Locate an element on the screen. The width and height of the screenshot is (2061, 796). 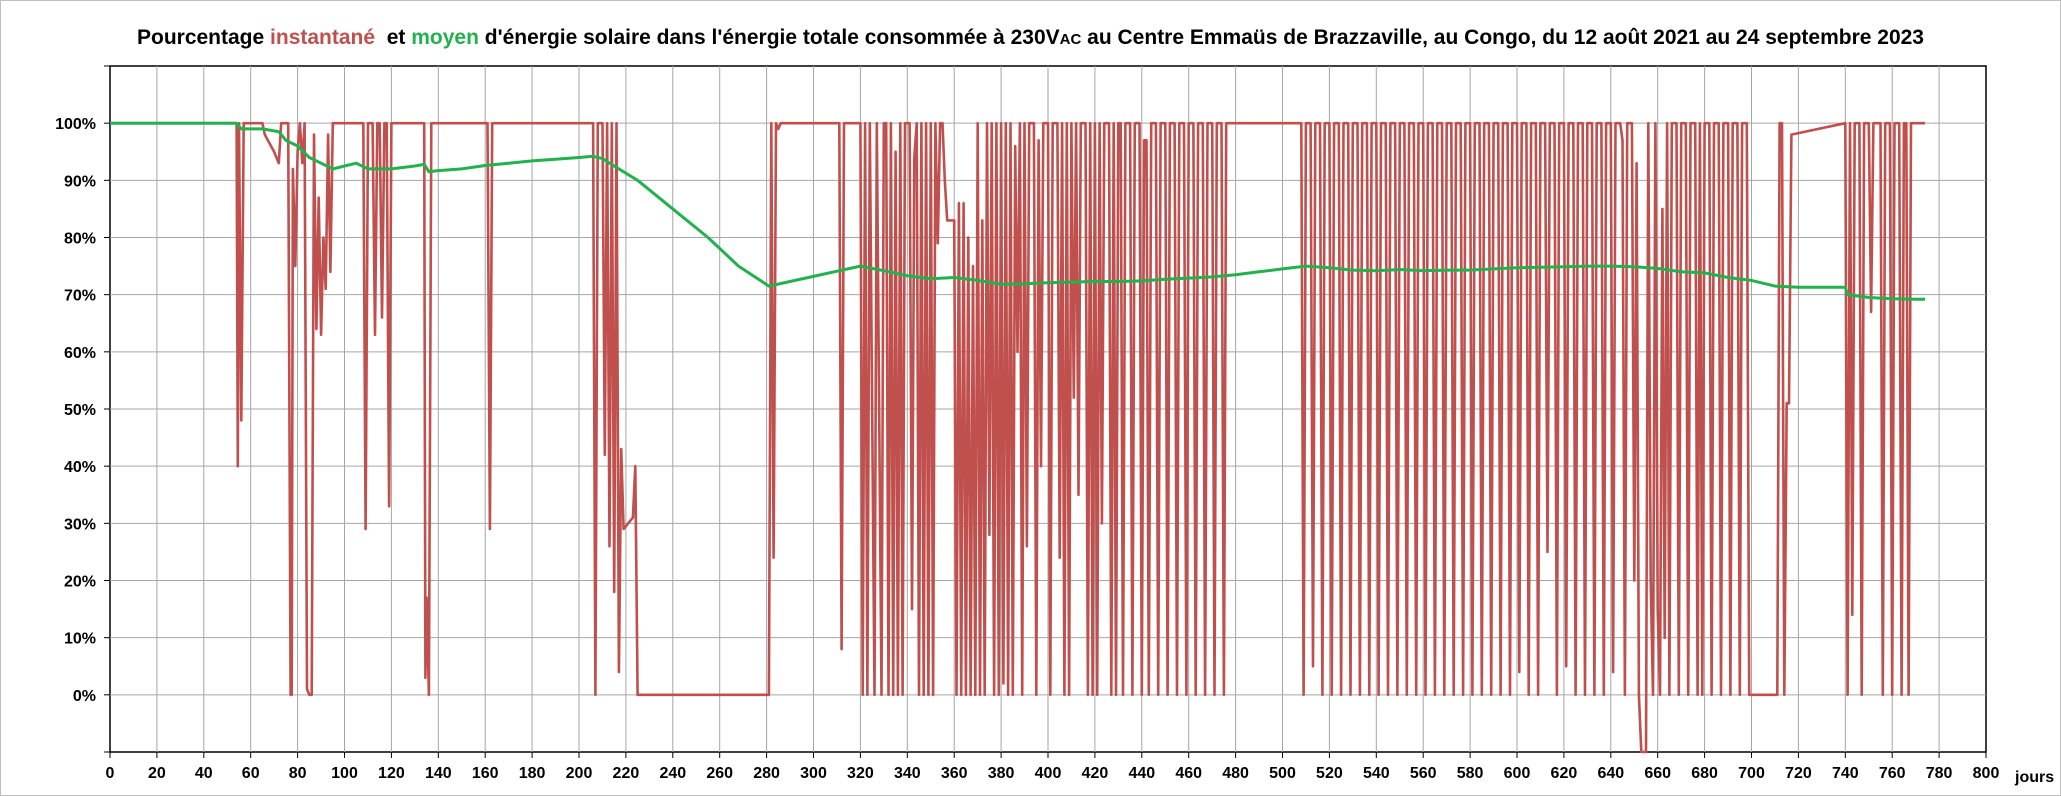
y-tick-label: 50% is located at coordinates (80, 410).